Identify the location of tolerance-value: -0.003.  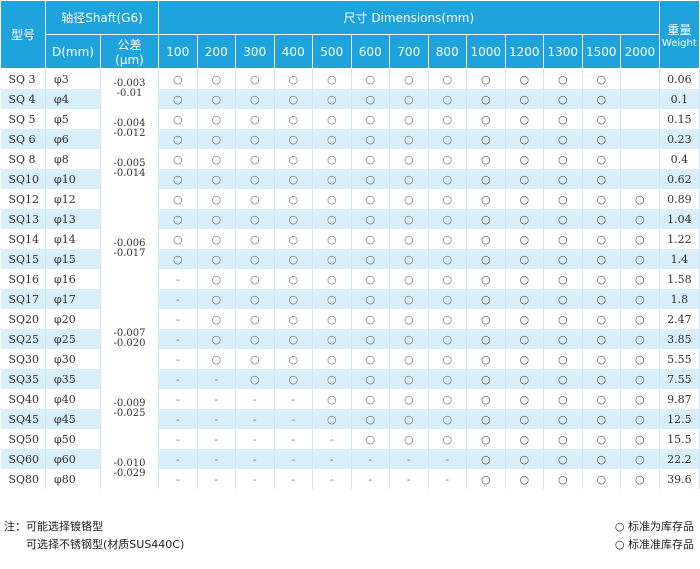
(129, 83).